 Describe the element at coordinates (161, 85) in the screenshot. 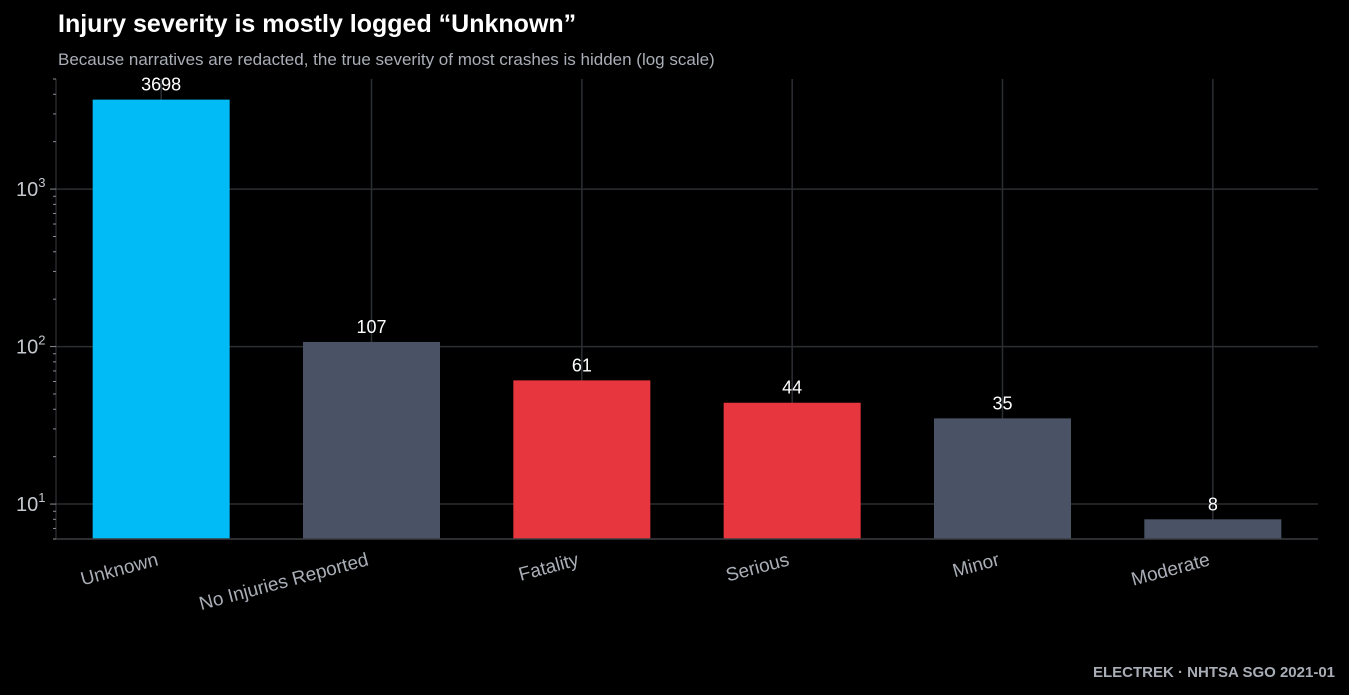

I see `data-label: 3698` at that location.